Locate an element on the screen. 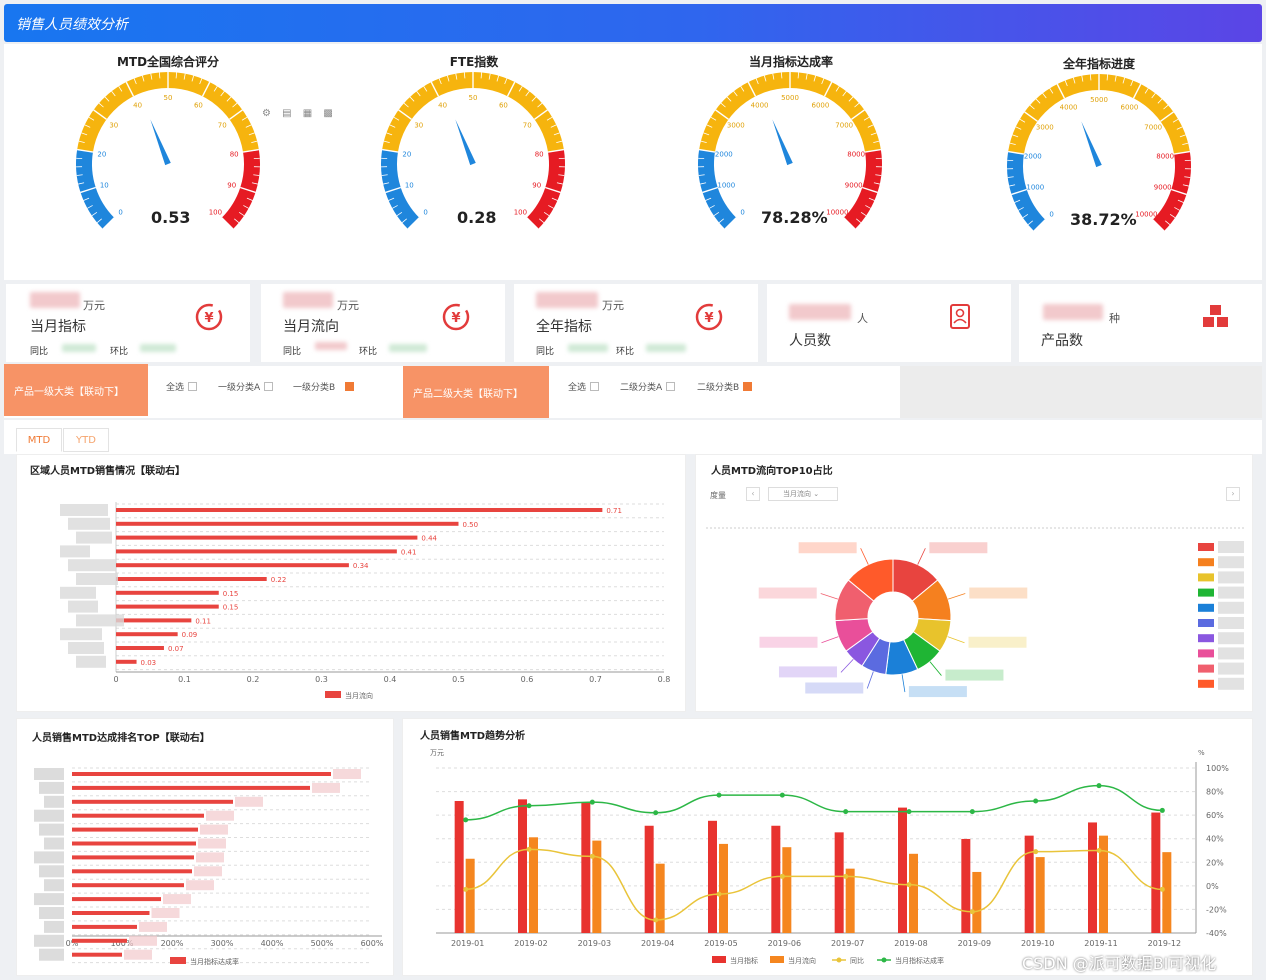 The width and height of the screenshot is (1266, 980). filter-option-all: 全选 is located at coordinates (182, 386).